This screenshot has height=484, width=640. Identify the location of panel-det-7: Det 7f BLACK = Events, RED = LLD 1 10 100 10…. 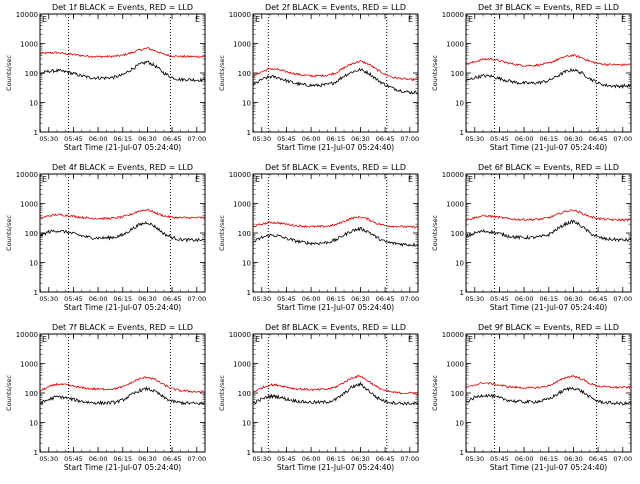
(105, 397).